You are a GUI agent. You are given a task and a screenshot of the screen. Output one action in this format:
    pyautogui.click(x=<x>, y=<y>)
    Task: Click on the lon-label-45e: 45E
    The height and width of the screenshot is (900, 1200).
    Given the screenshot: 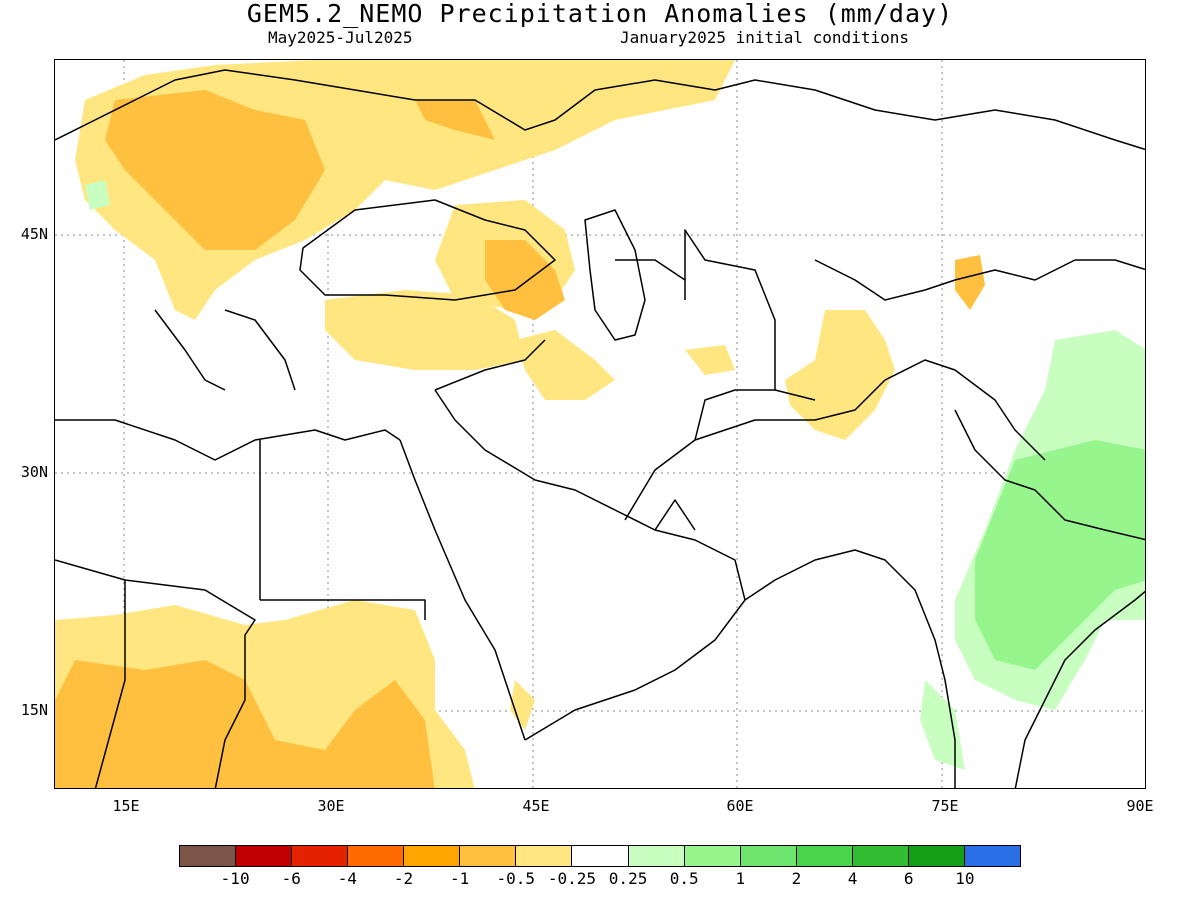 What is the action you would take?
    pyautogui.click(x=536, y=806)
    